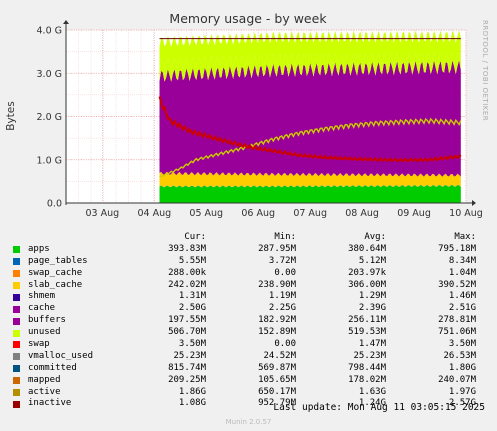 Image resolution: width=497 pixels, height=431 pixels. I want to click on legend-cur: 1.31M, so click(192, 296).